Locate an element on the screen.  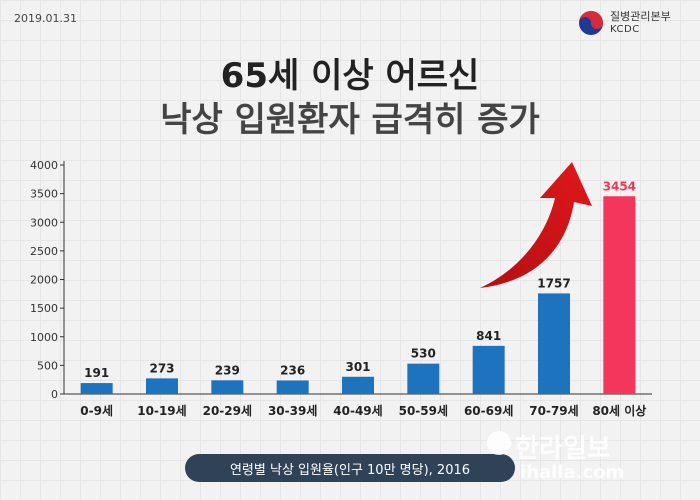
taegeuk-logo-icon is located at coordinates (591, 23).